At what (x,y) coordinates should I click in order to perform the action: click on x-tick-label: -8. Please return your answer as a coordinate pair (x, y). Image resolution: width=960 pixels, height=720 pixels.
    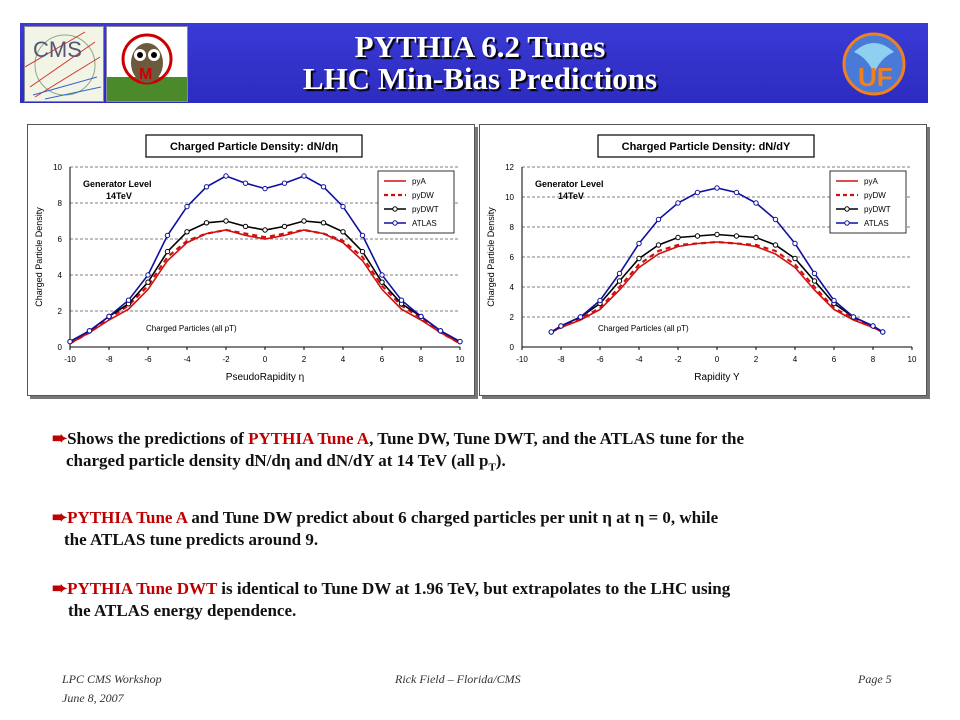
    Looking at the image, I should click on (109, 359).